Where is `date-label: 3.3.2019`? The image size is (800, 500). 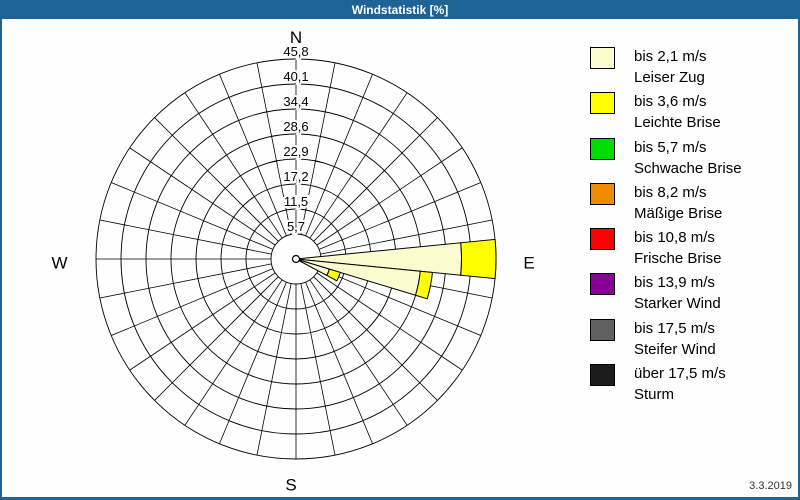
date-label: 3.3.2019 is located at coordinates (770, 486).